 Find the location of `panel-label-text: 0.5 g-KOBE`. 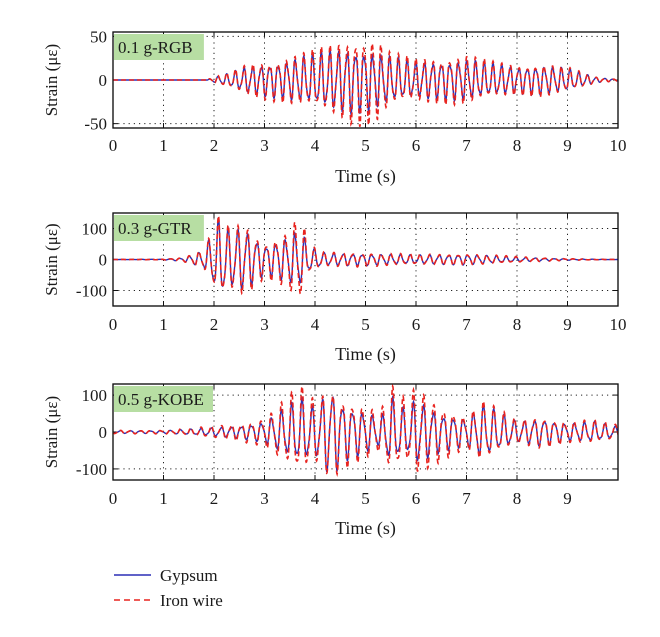

panel-label-text: 0.5 g-KOBE is located at coordinates (161, 399).